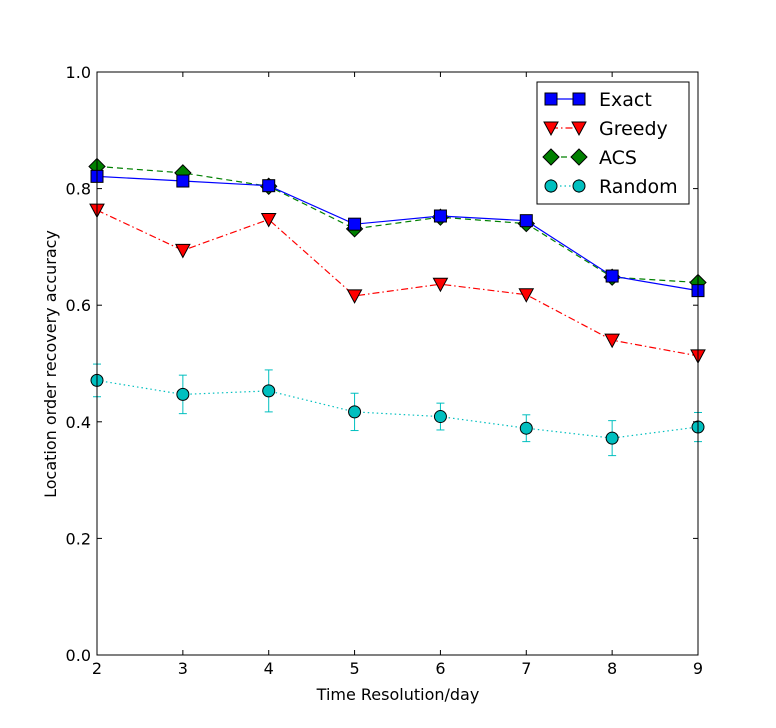  Describe the element at coordinates (78, 538) in the screenshot. I see `y-tick-label: 0.2` at that location.